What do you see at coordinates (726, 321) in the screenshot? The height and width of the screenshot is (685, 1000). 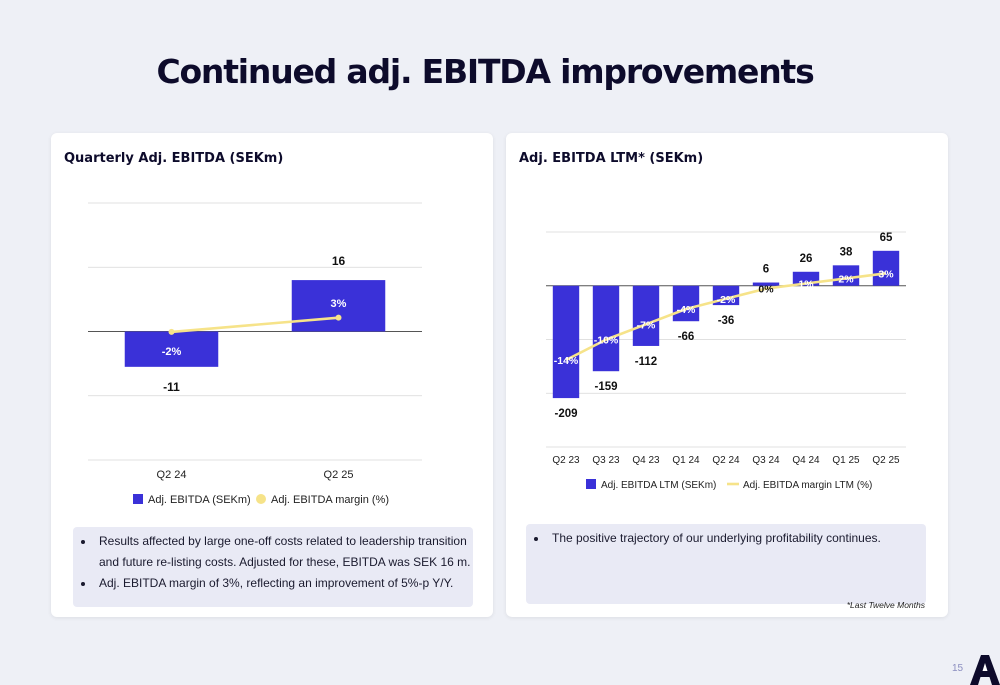 I see `ltm-bar-value-label: -36` at bounding box center [726, 321].